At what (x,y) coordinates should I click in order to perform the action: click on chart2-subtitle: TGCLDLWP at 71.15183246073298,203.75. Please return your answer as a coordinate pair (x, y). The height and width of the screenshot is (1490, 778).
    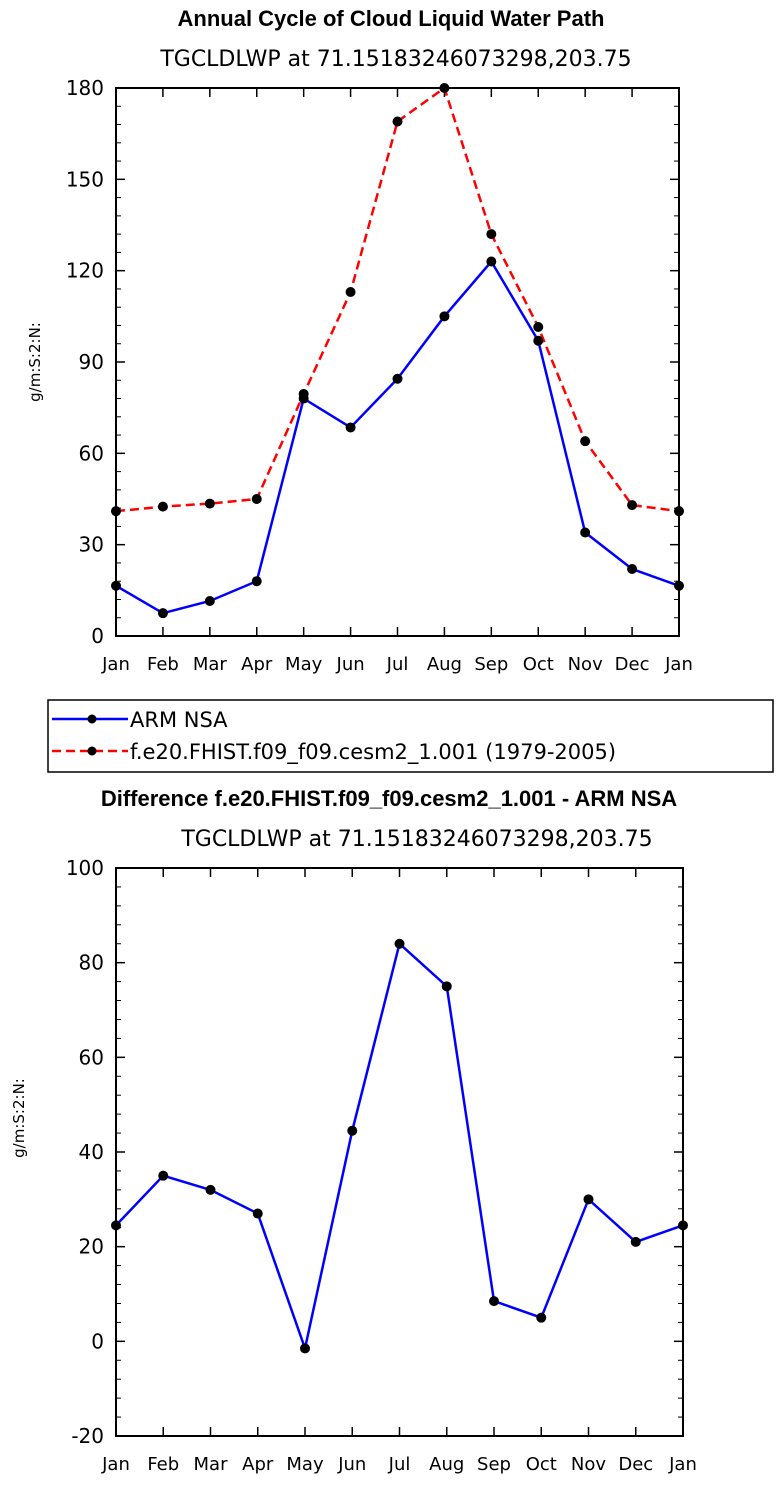
    Looking at the image, I should click on (416, 839).